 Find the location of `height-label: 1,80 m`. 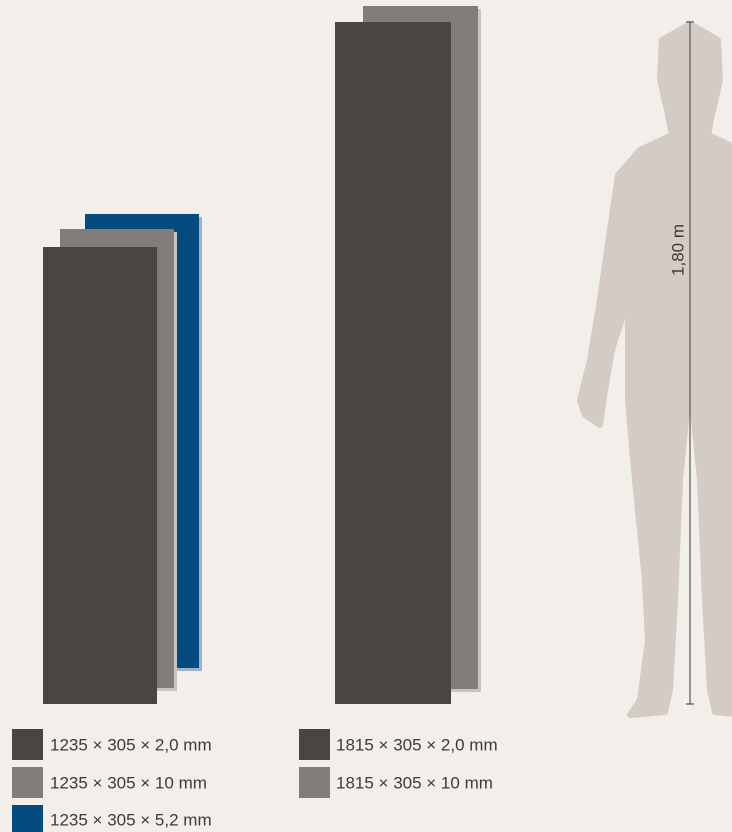

height-label: 1,80 m is located at coordinates (677, 250).